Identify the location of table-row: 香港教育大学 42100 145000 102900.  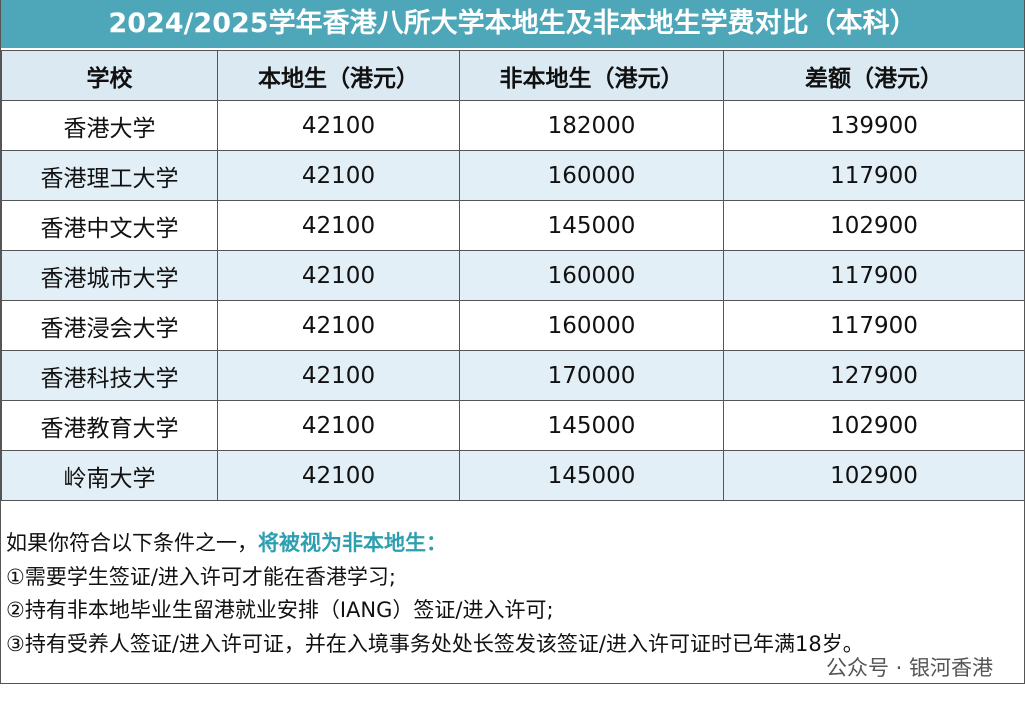
(513, 425).